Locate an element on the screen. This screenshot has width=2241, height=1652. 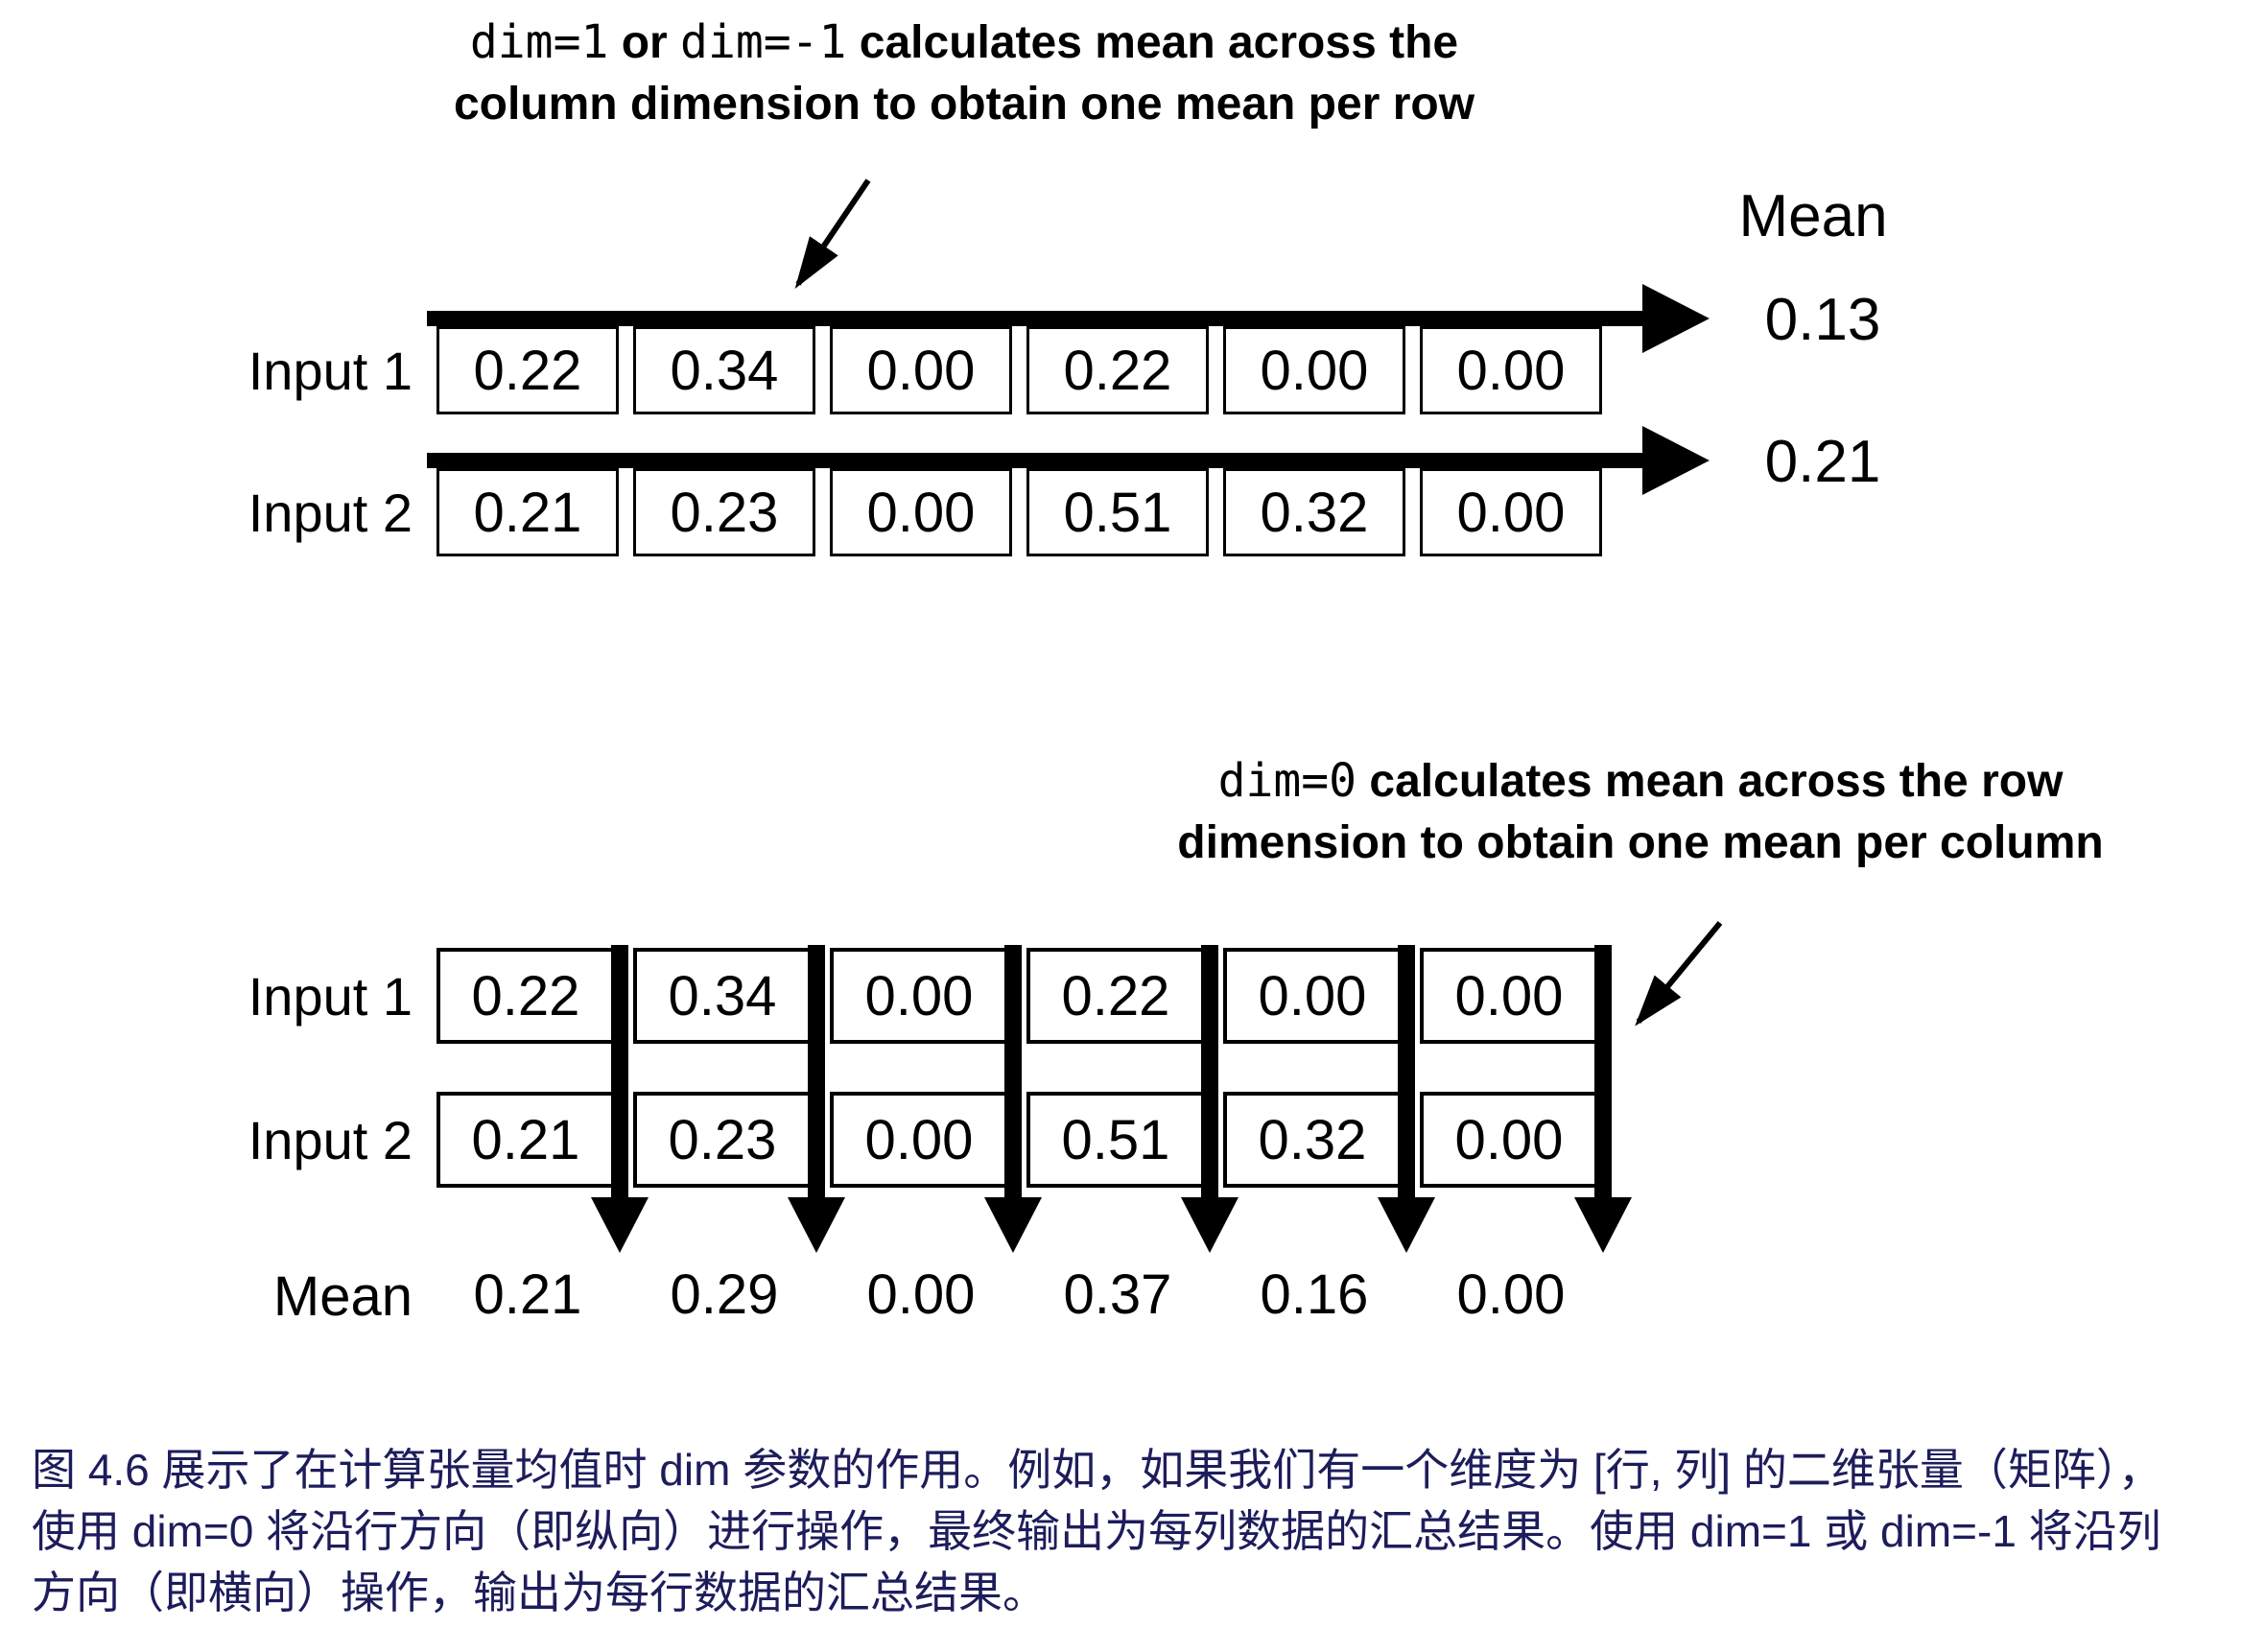
down-arrow-head-col1-icon is located at coordinates (620, 1225).